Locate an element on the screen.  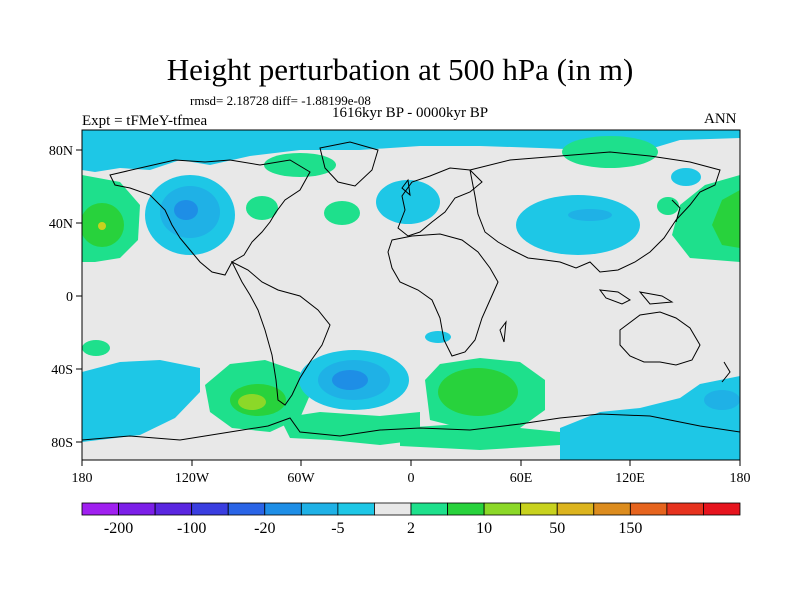
coast-north-america is located at coordinates (210, 217).